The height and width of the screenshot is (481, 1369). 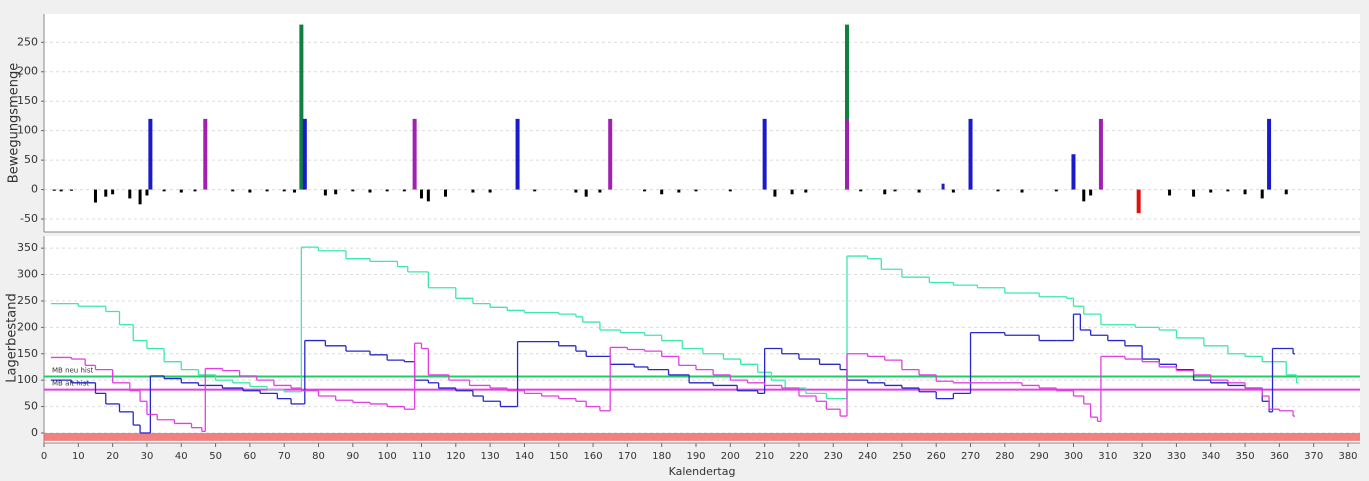 I want to click on x-axis-title: Kalendertag, so click(x=702, y=471).